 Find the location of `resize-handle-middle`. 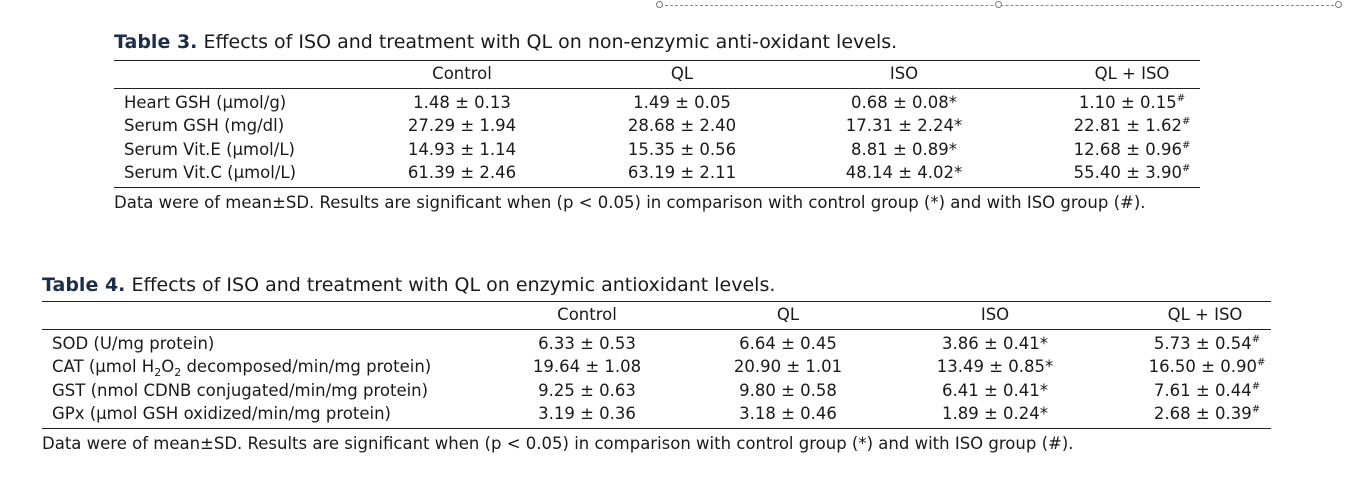

resize-handle-middle is located at coordinates (998, 4).